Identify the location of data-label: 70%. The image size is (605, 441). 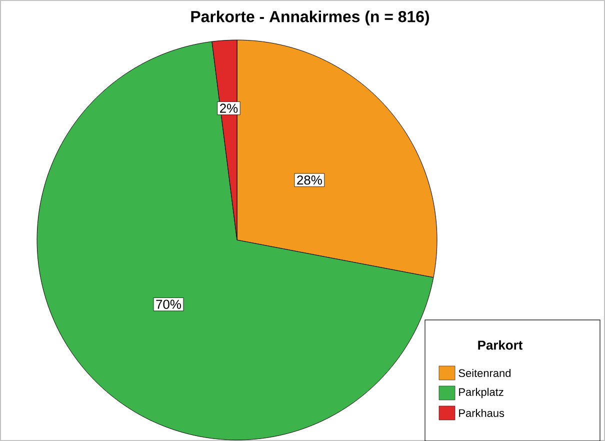
(168, 304).